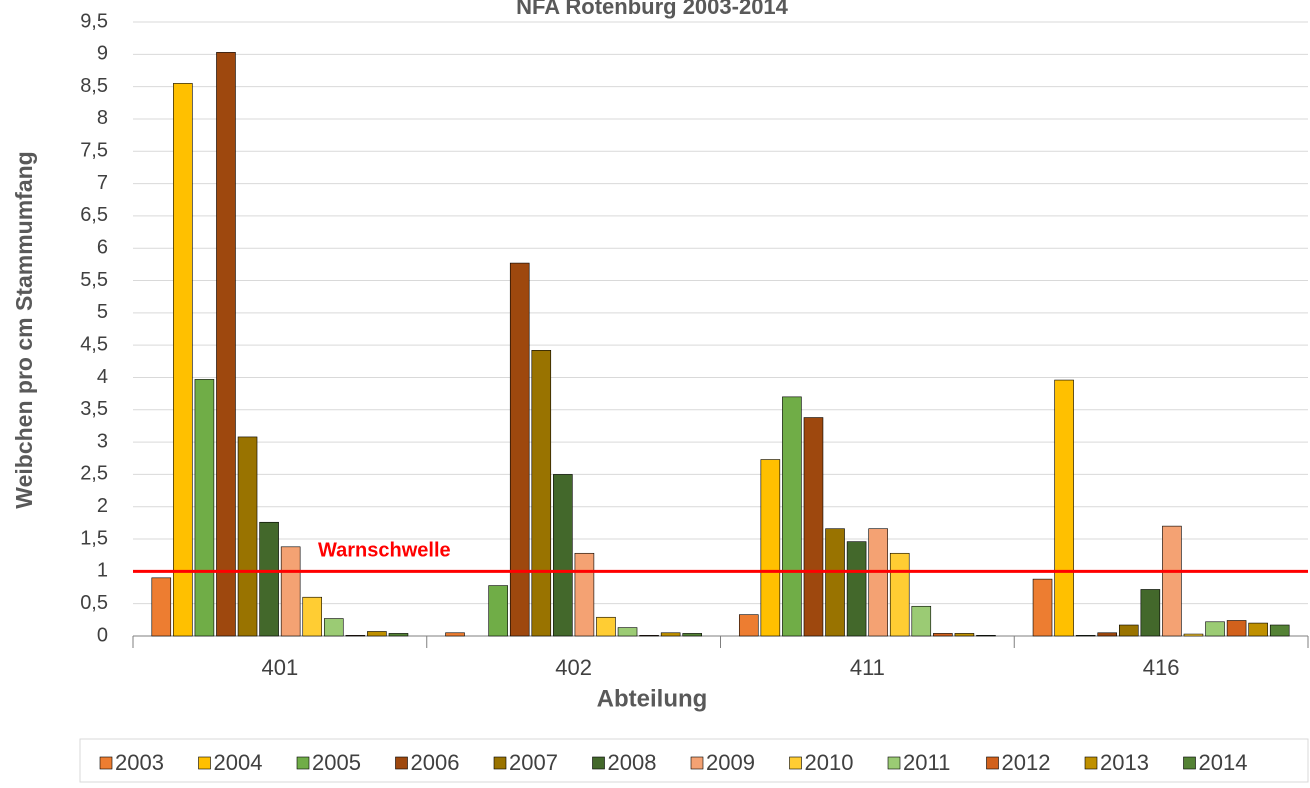  I want to click on legend-label: 2006, so click(435, 762).